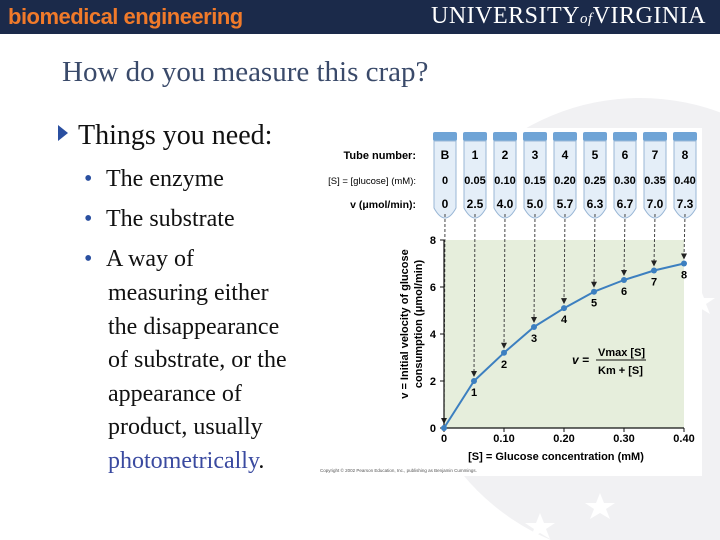 Image resolution: width=720 pixels, height=540 pixels. What do you see at coordinates (621, 353) in the screenshot?
I see `svg-text: Vmax [S]` at bounding box center [621, 353].